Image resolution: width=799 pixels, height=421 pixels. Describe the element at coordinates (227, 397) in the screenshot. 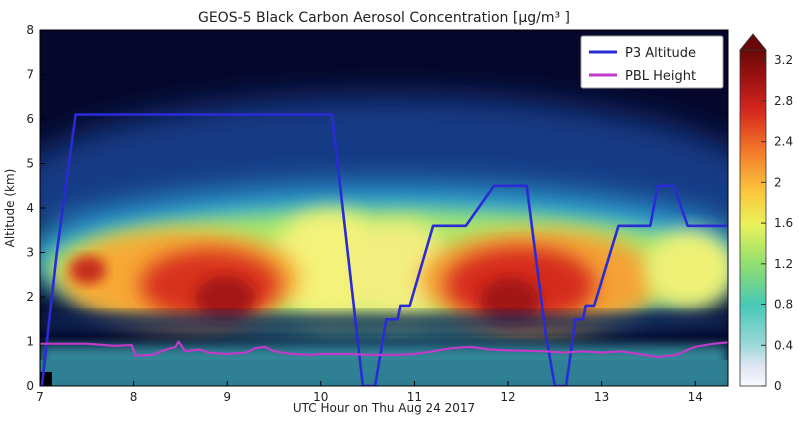

I see `x-tick-label: 9` at that location.